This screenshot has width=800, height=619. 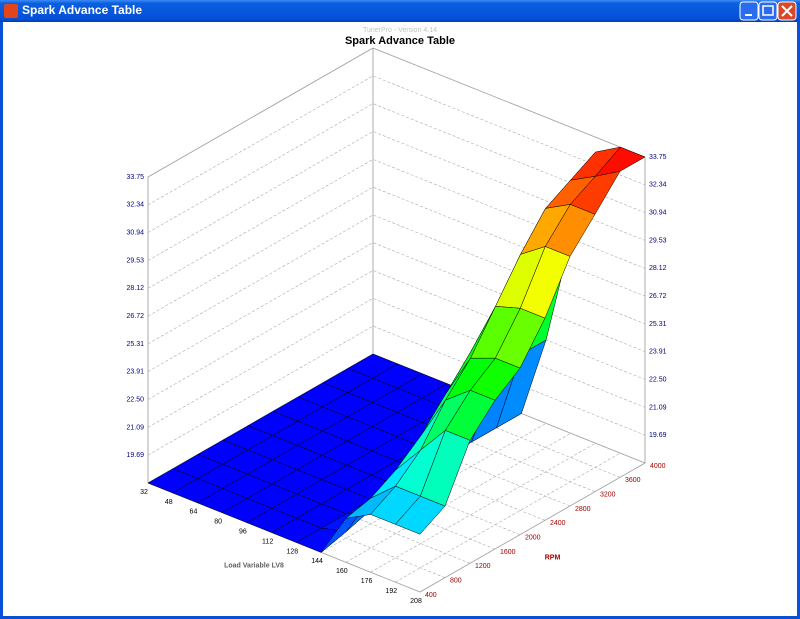 What do you see at coordinates (558, 523) in the screenshot?
I see `y-tick-label: 2400` at bounding box center [558, 523].